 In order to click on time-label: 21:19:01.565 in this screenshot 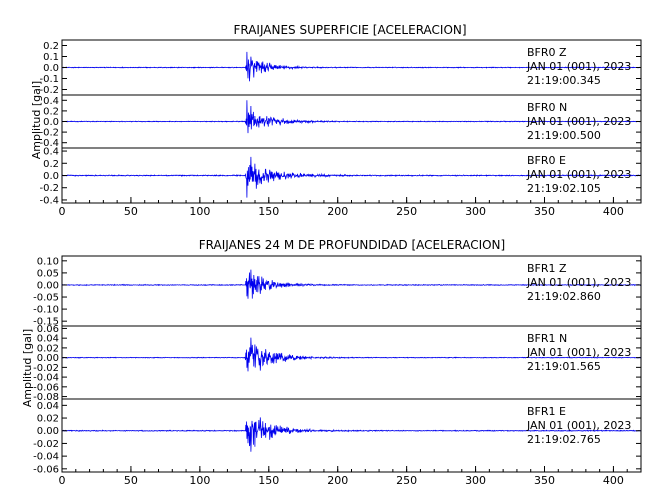, I will do `click(564, 366)`.